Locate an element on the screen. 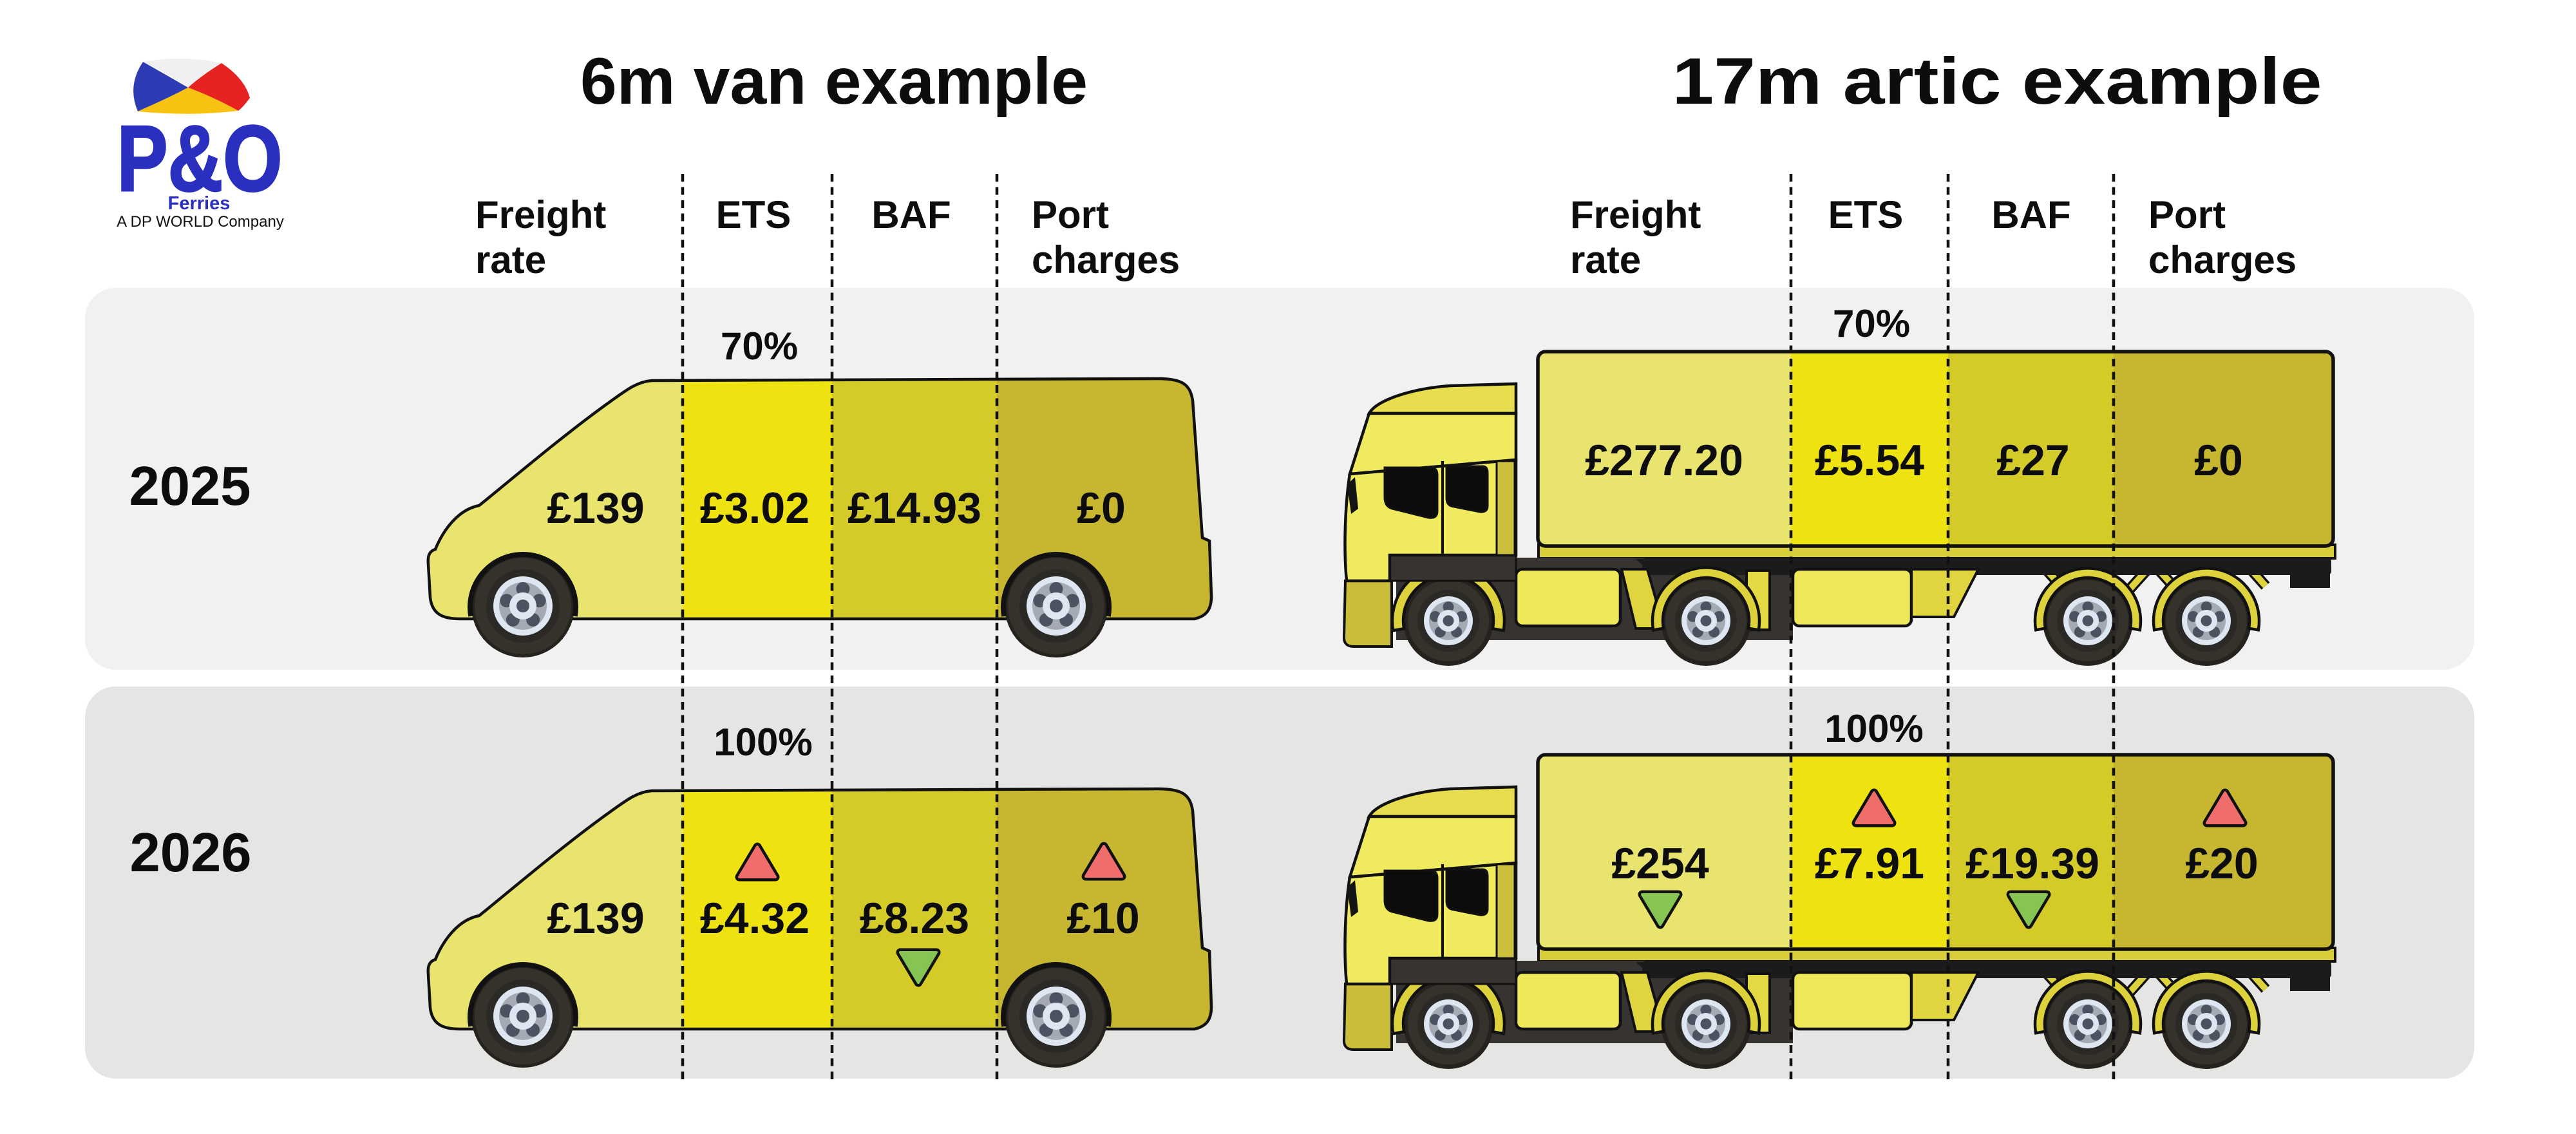 The width and height of the screenshot is (2576, 1134). svg-text: 17m artic example is located at coordinates (1997, 81).